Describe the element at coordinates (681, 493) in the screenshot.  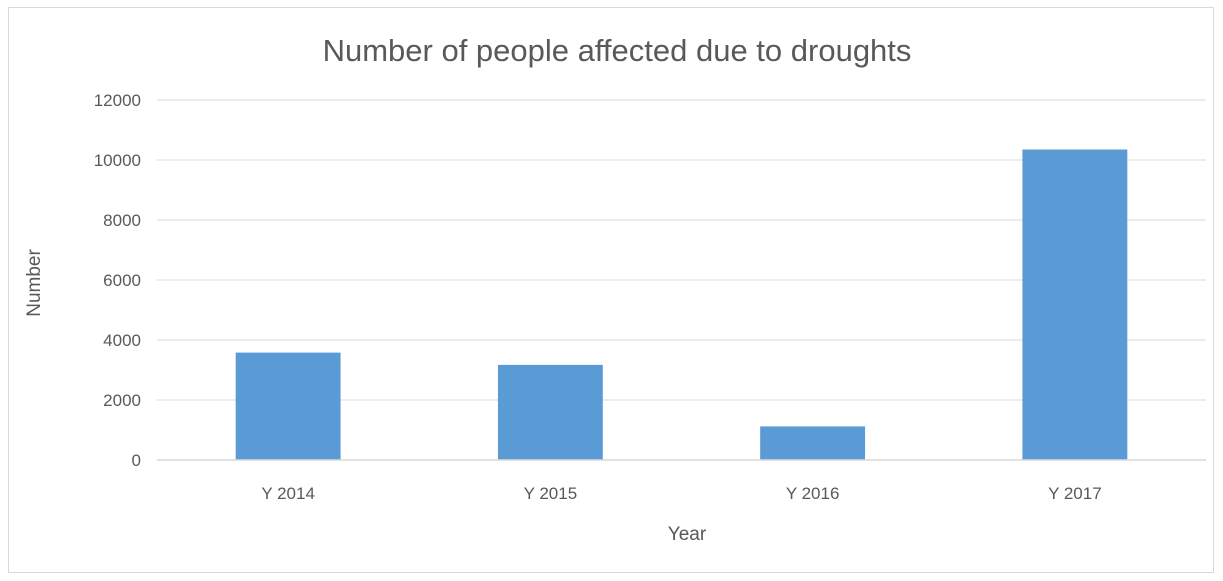
I see `x-axis-ticks: Y 2014 Y 2015 Y 2016 Y 2017` at that location.